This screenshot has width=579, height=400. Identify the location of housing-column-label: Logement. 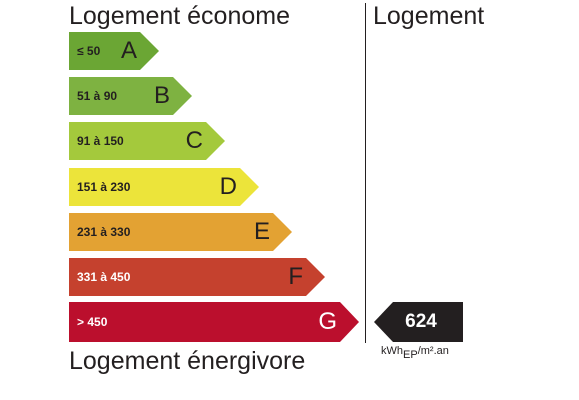
(429, 16).